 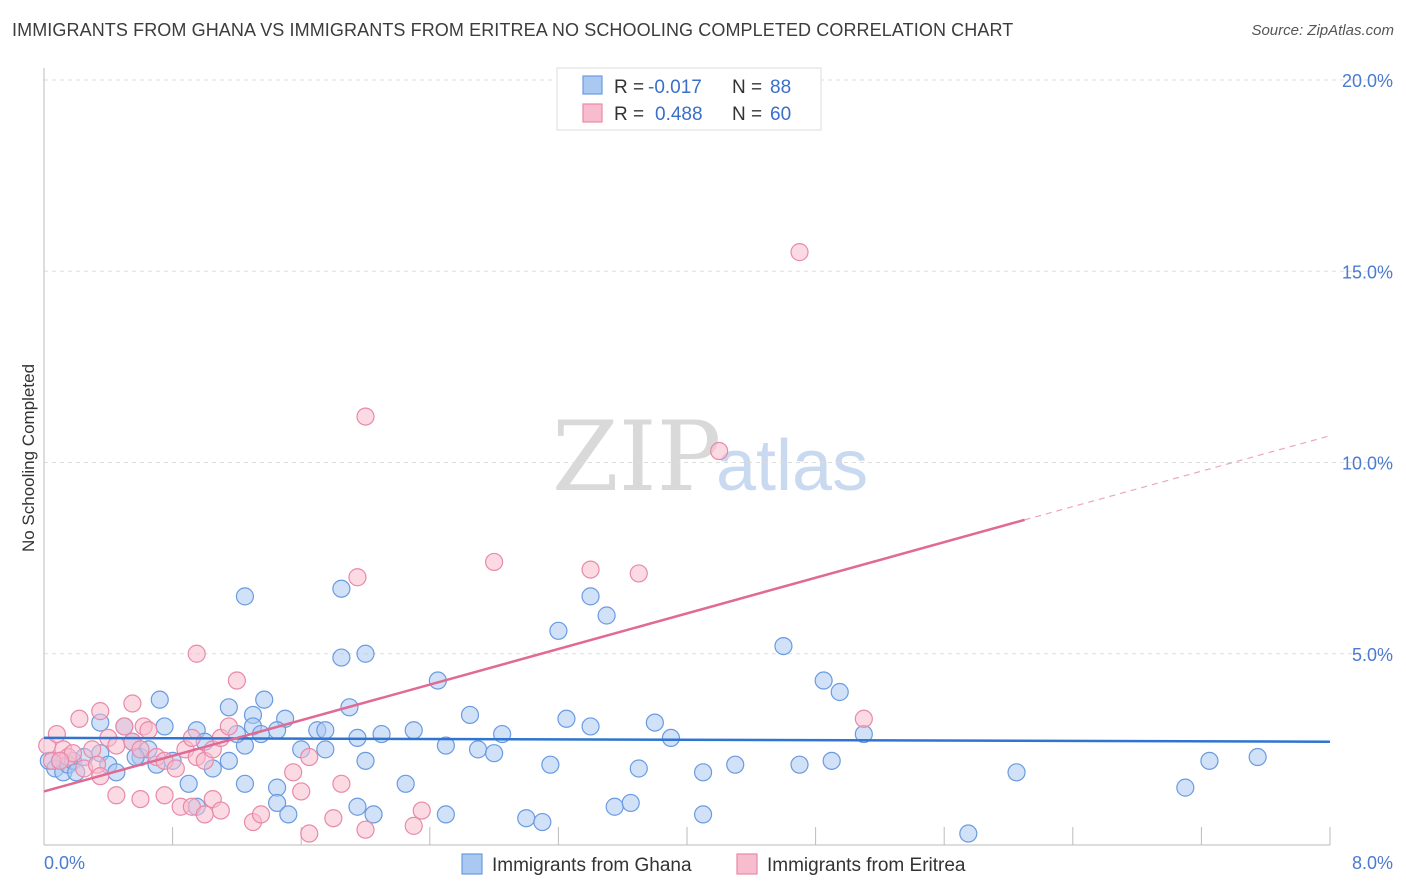 I want to click on eritrea-trend-extension, so click(x=1177, y=478).